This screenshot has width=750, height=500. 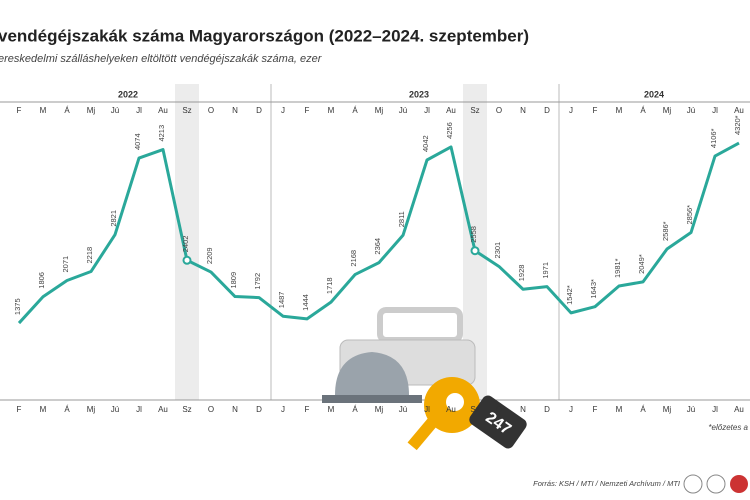 What do you see at coordinates (353, 258) in the screenshot?
I see `data-label: 2168` at bounding box center [353, 258].